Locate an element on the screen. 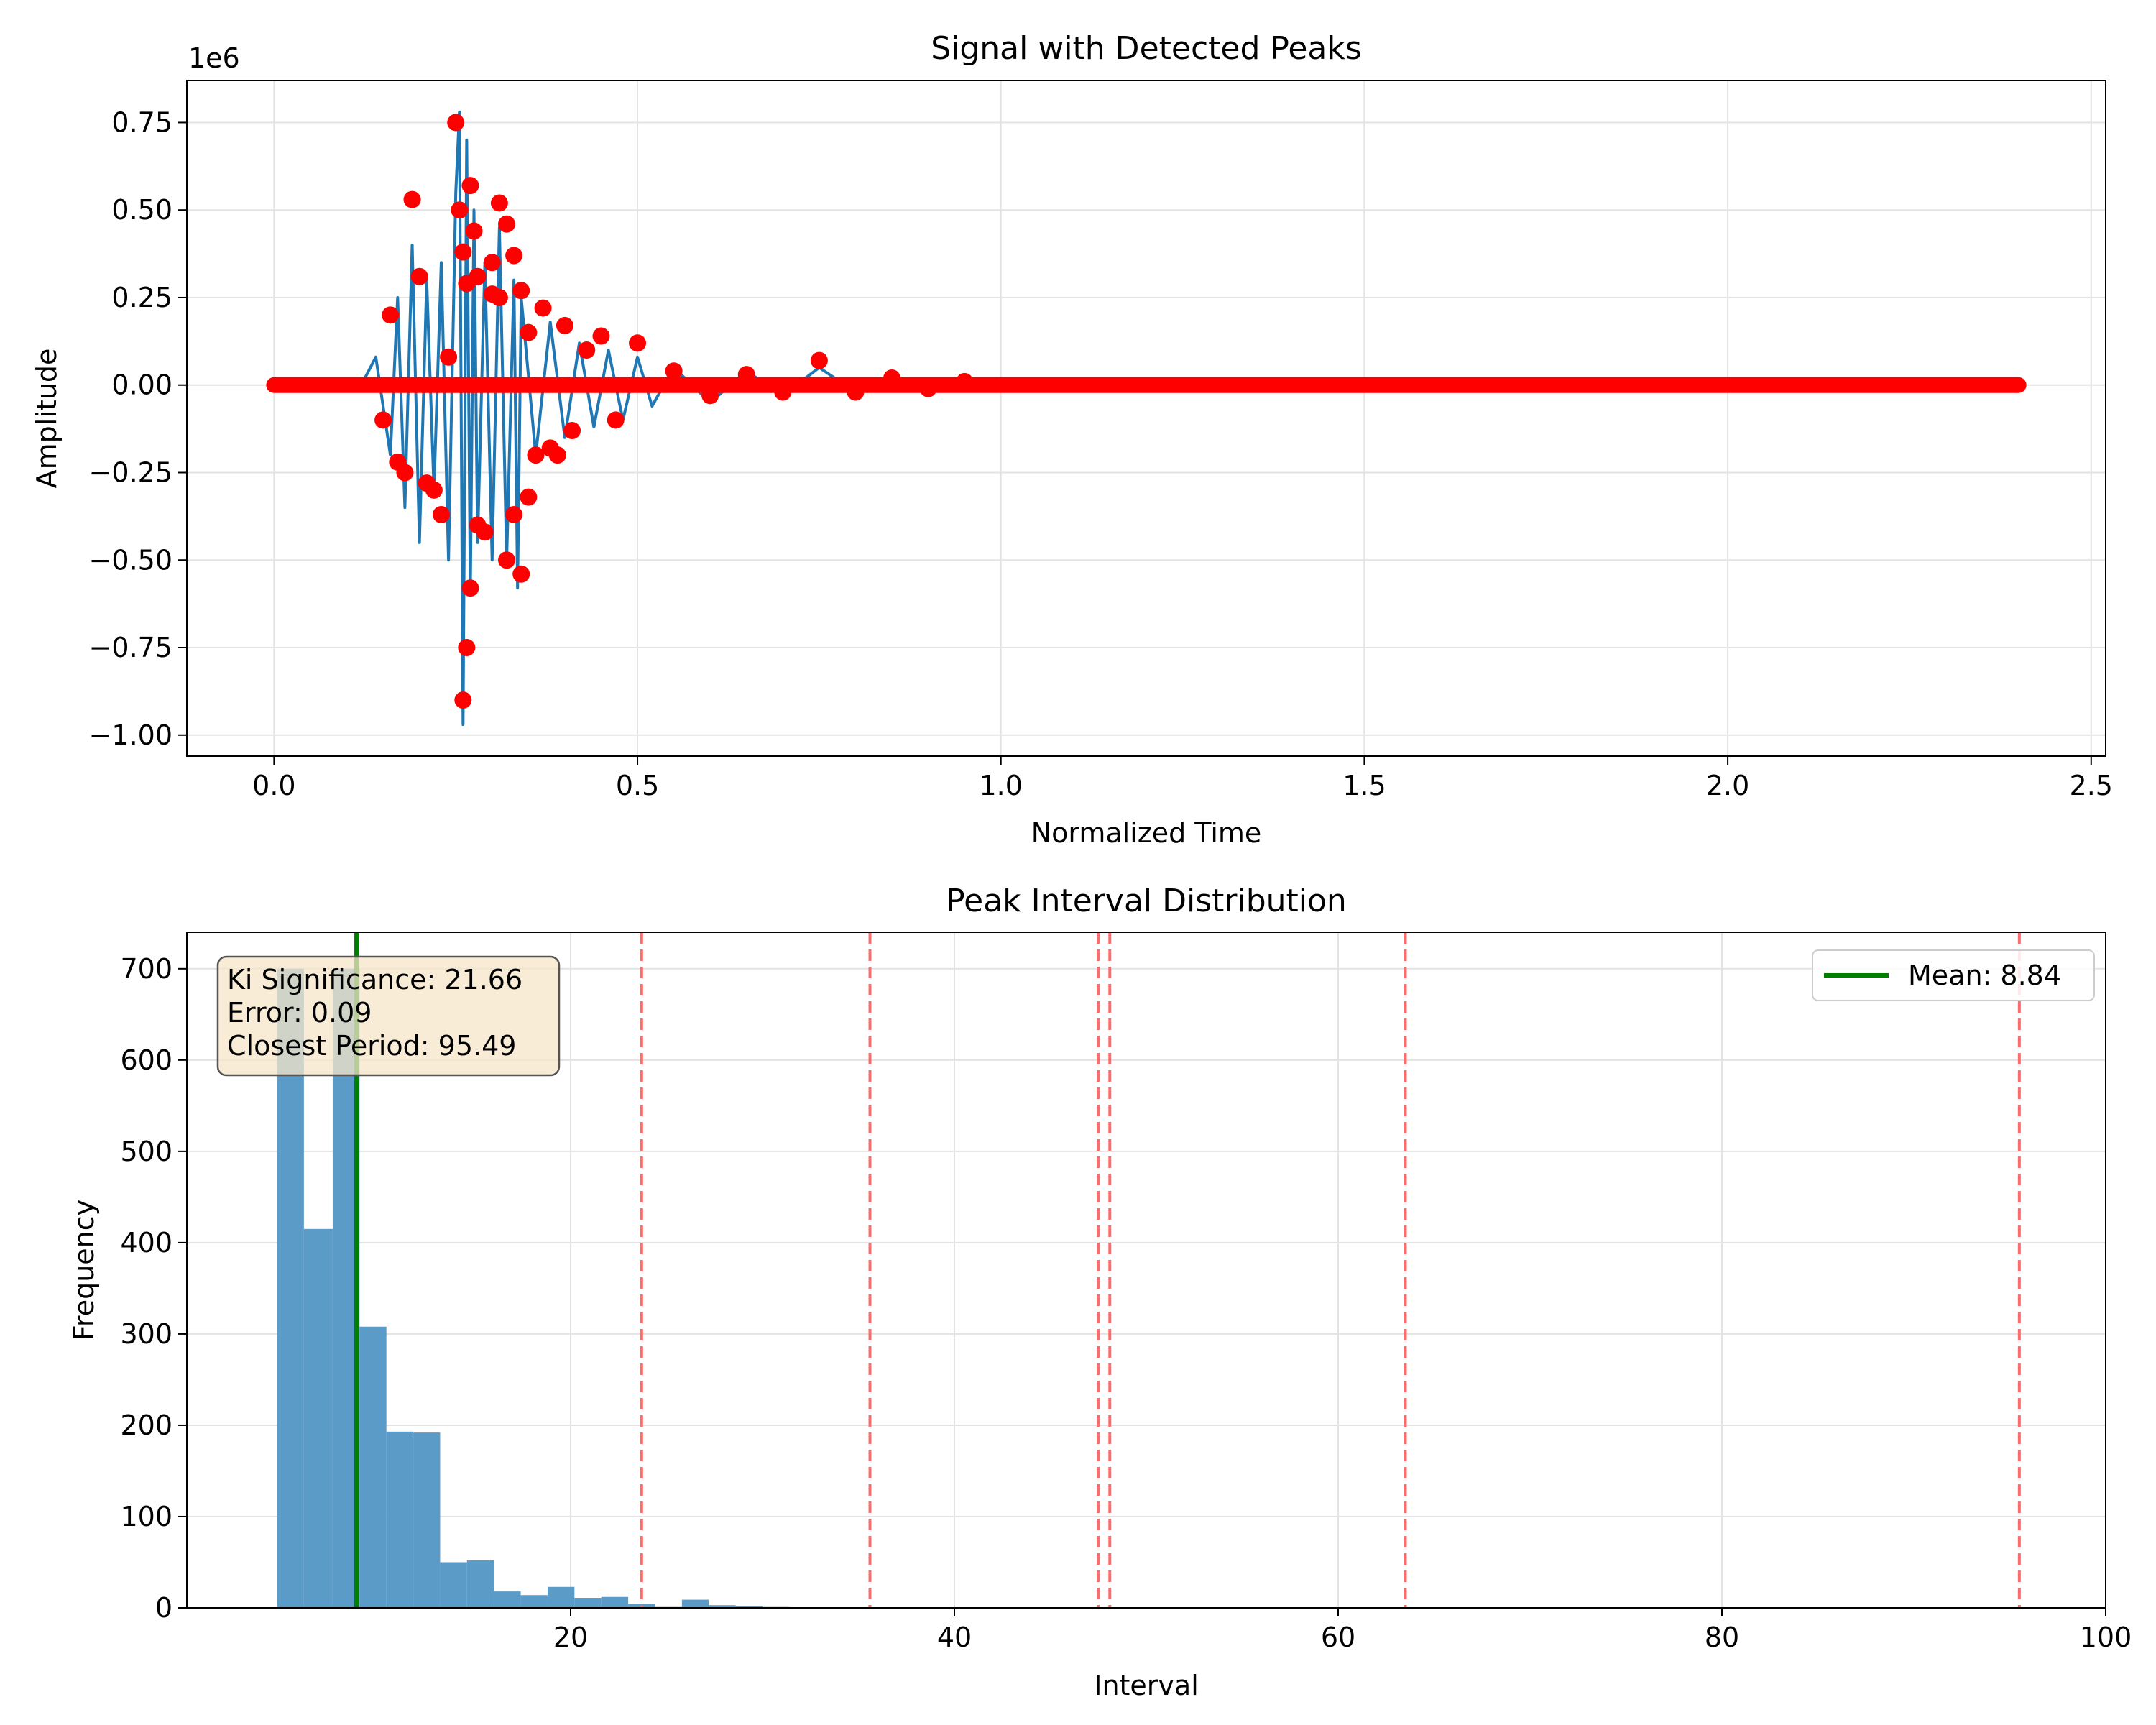  legend-mean-label: Mean: 8.84 is located at coordinates (1985, 975).